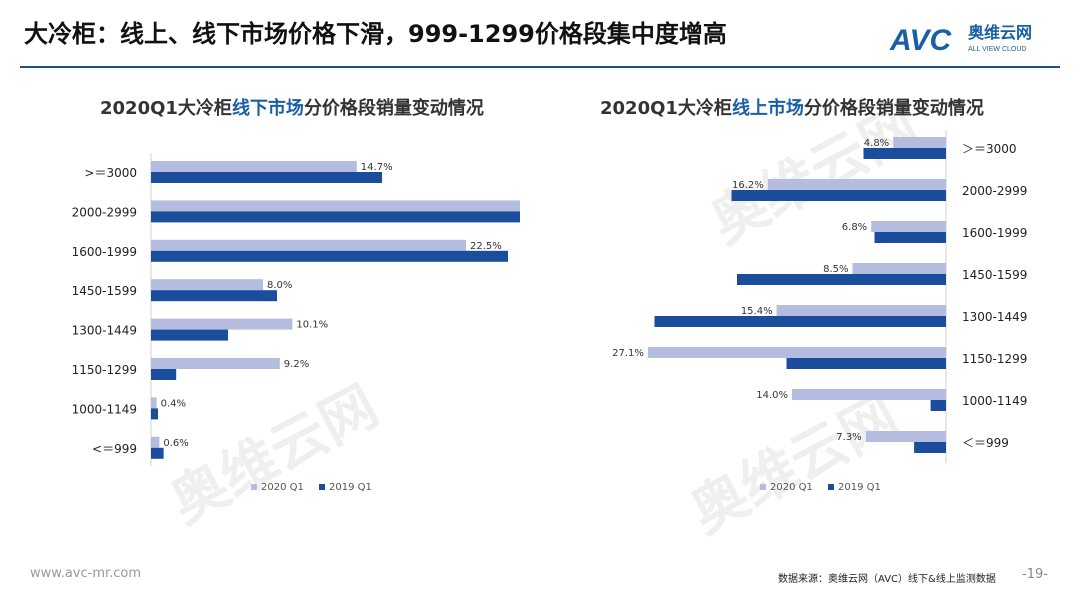 This screenshot has width=1080, height=608. What do you see at coordinates (835, 269) in the screenshot?
I see `data-label-2020-q1: 8.5%` at bounding box center [835, 269].